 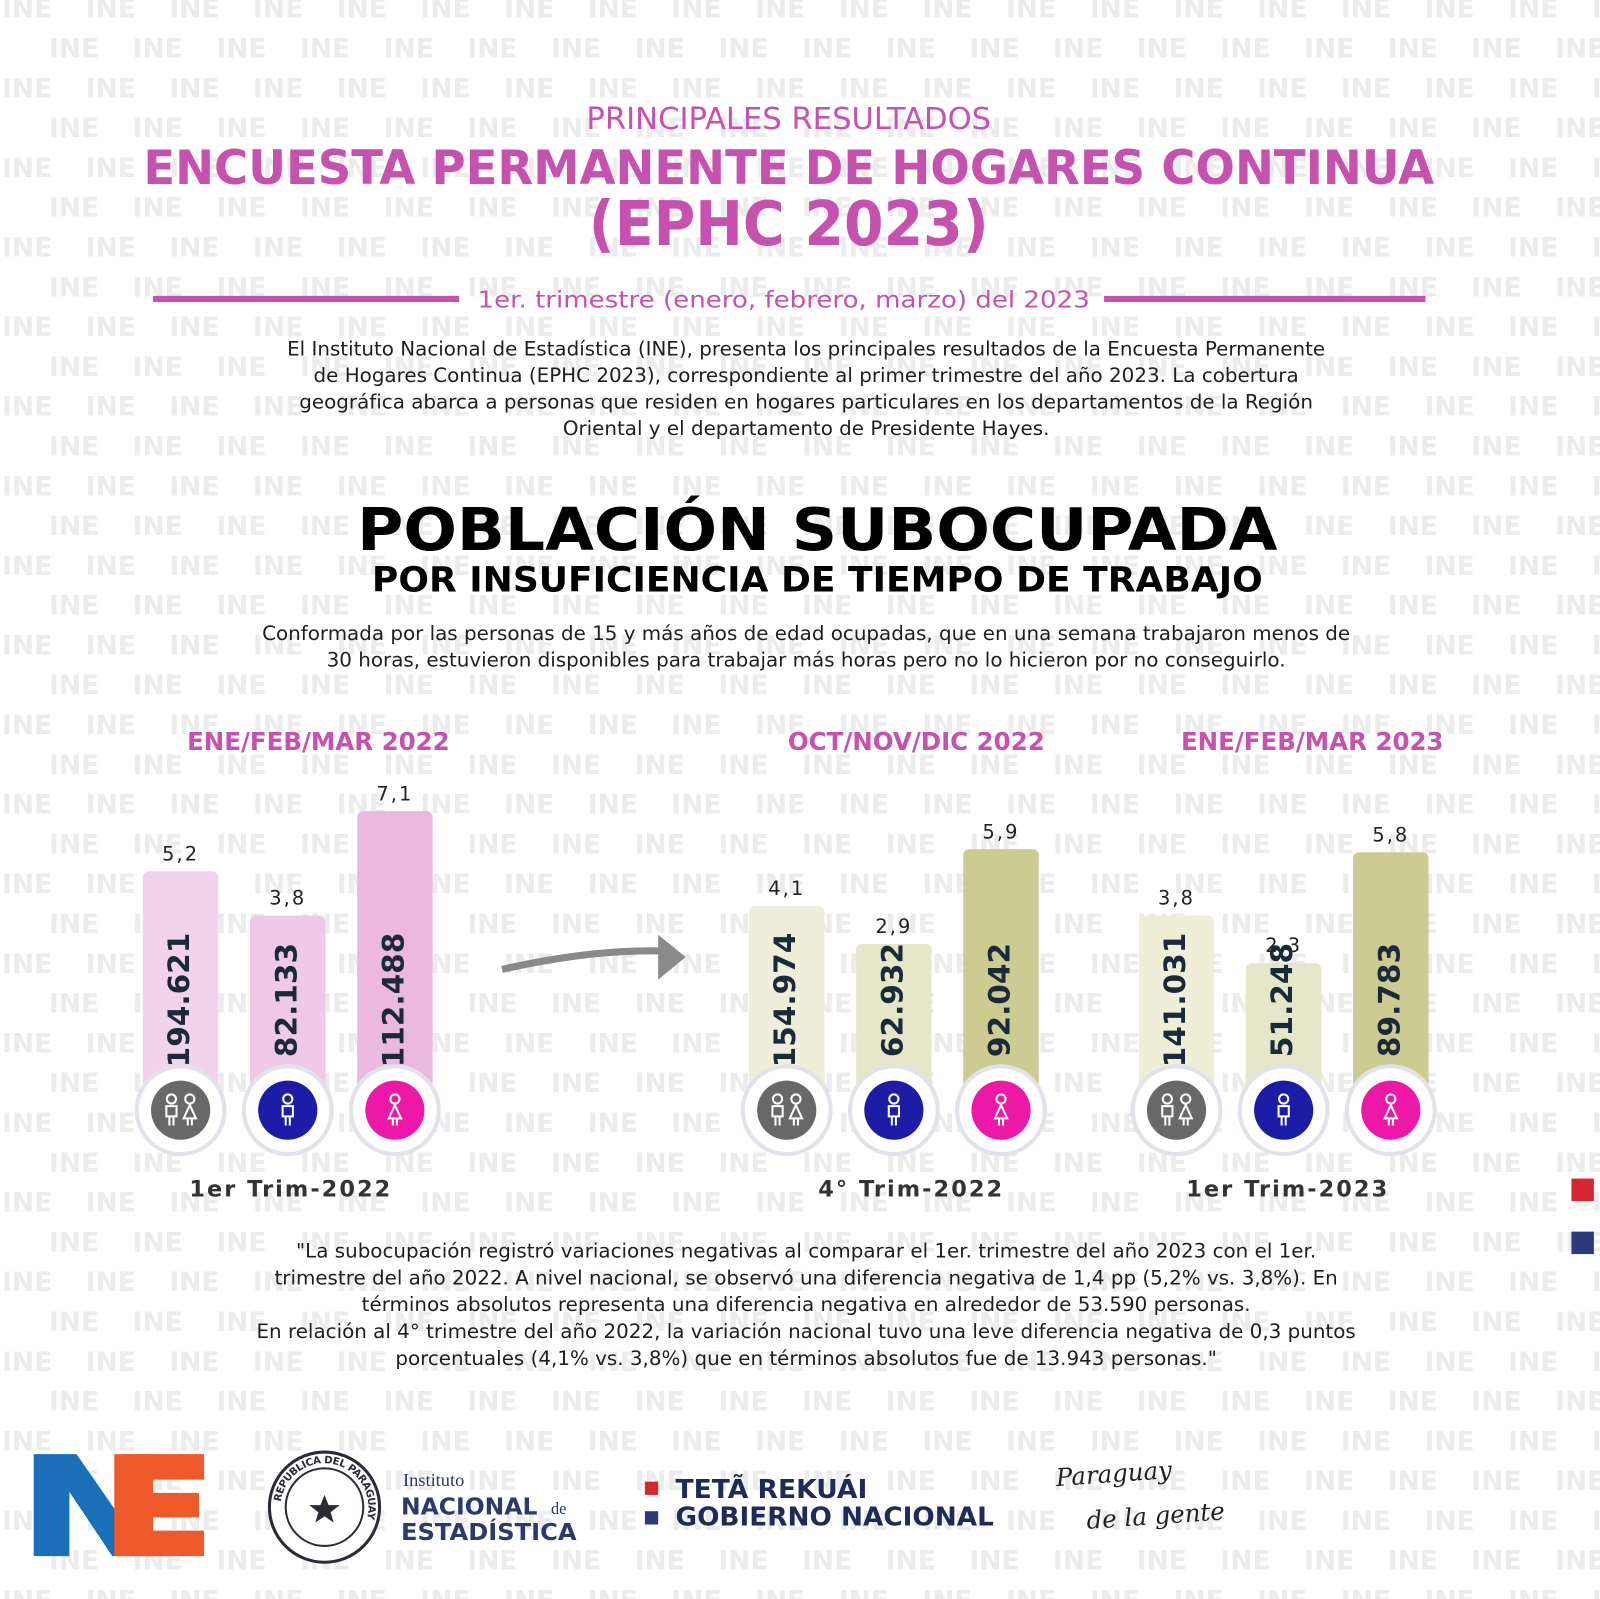 I want to click on gov-name: GOBIERNO NACIONAL, so click(x=835, y=1517).